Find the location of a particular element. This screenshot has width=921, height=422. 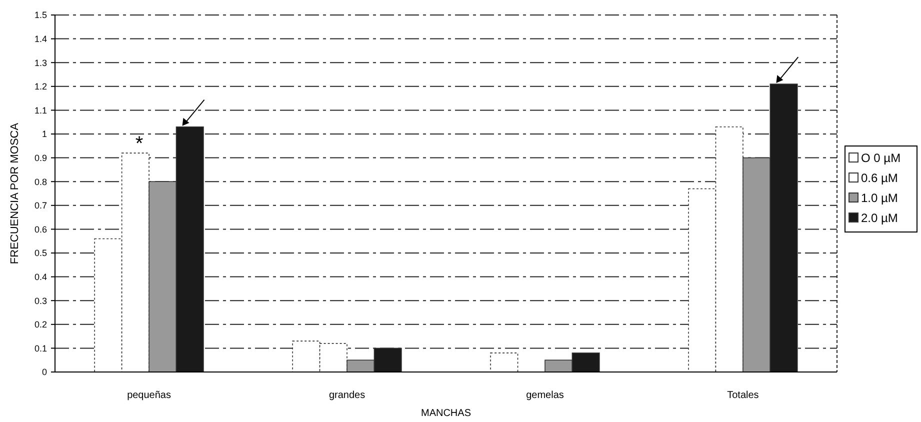

y-tick-label: 1.1 is located at coordinates (40, 110).